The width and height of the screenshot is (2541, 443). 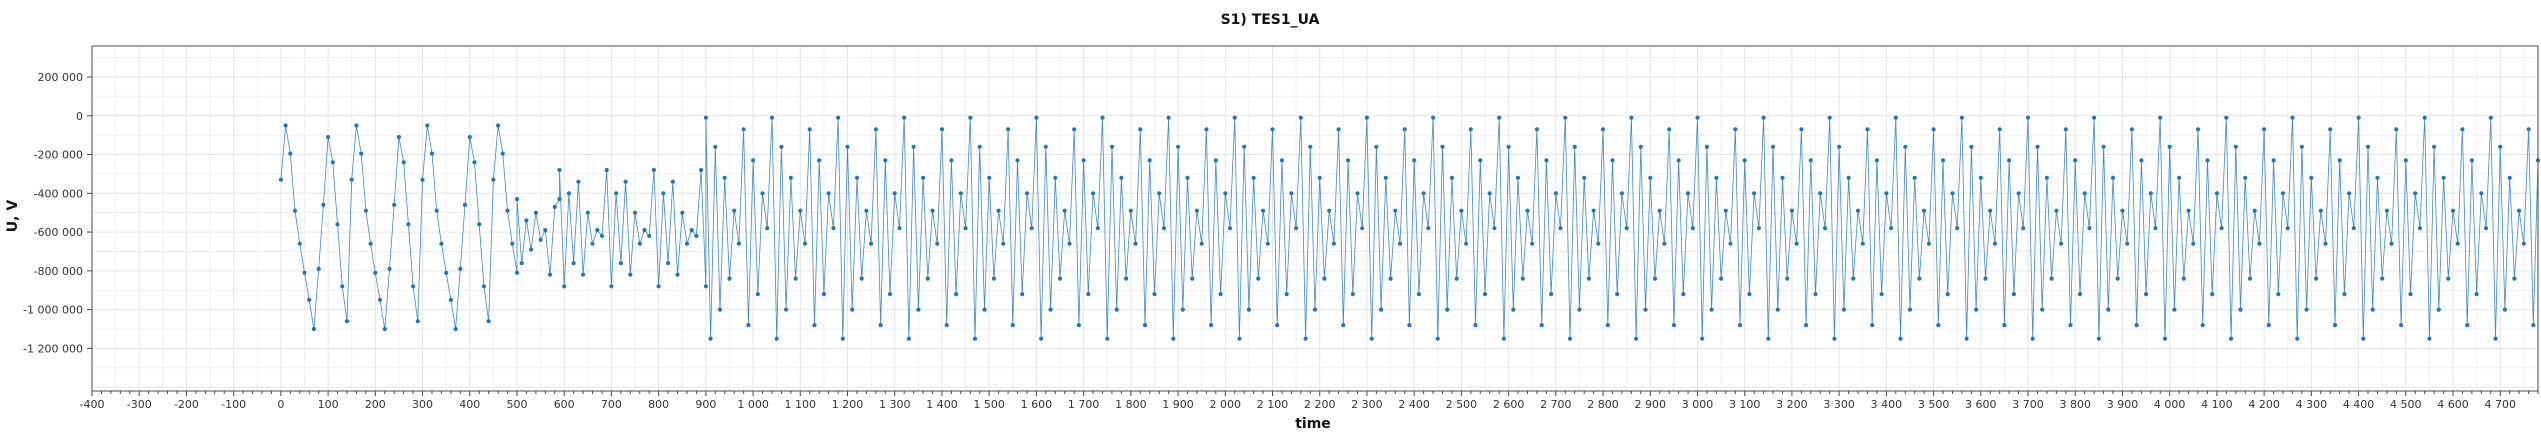 I want to click on x-tick-label: 900, so click(x=705, y=404).